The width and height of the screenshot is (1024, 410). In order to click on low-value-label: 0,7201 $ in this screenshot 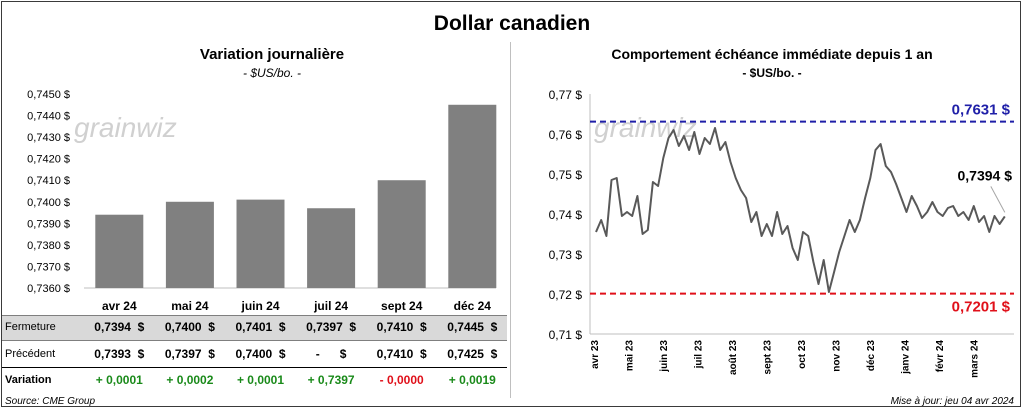, I will do `click(981, 307)`.